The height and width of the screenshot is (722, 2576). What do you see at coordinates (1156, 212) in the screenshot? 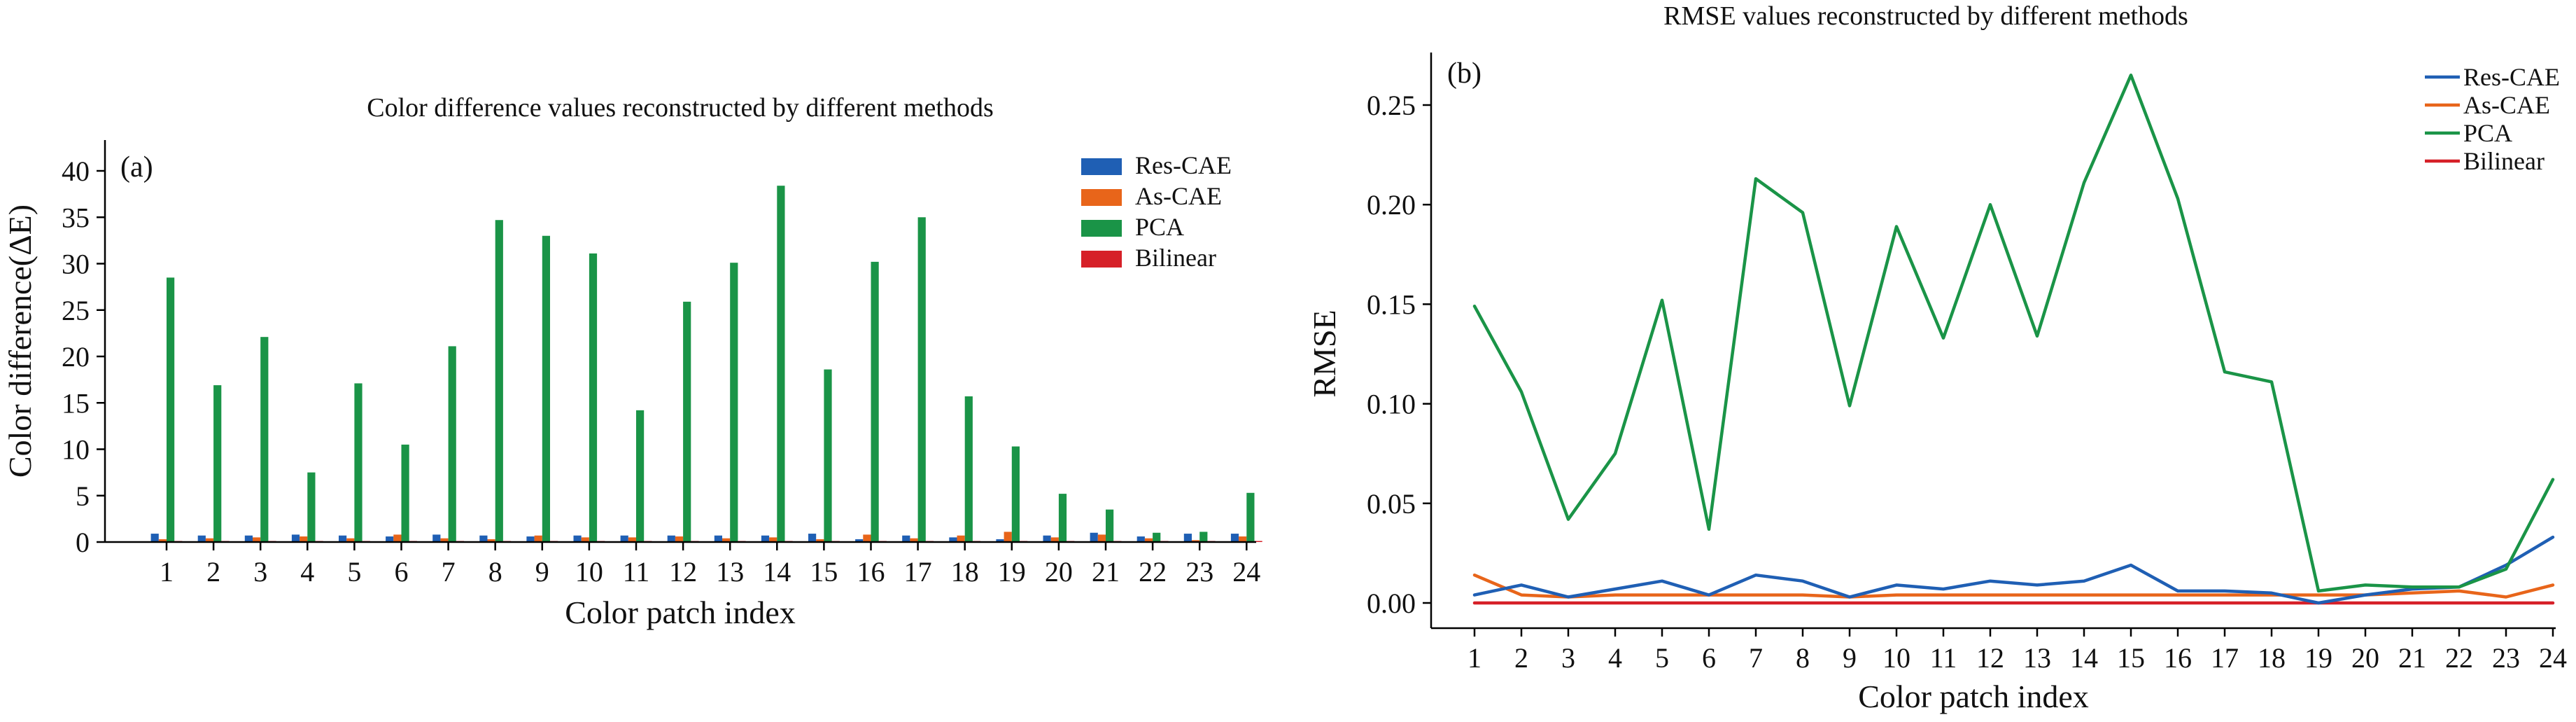
I see `bar-chart-legend: Res-CAE As-CAE PCA Bilinear` at bounding box center [1156, 212].